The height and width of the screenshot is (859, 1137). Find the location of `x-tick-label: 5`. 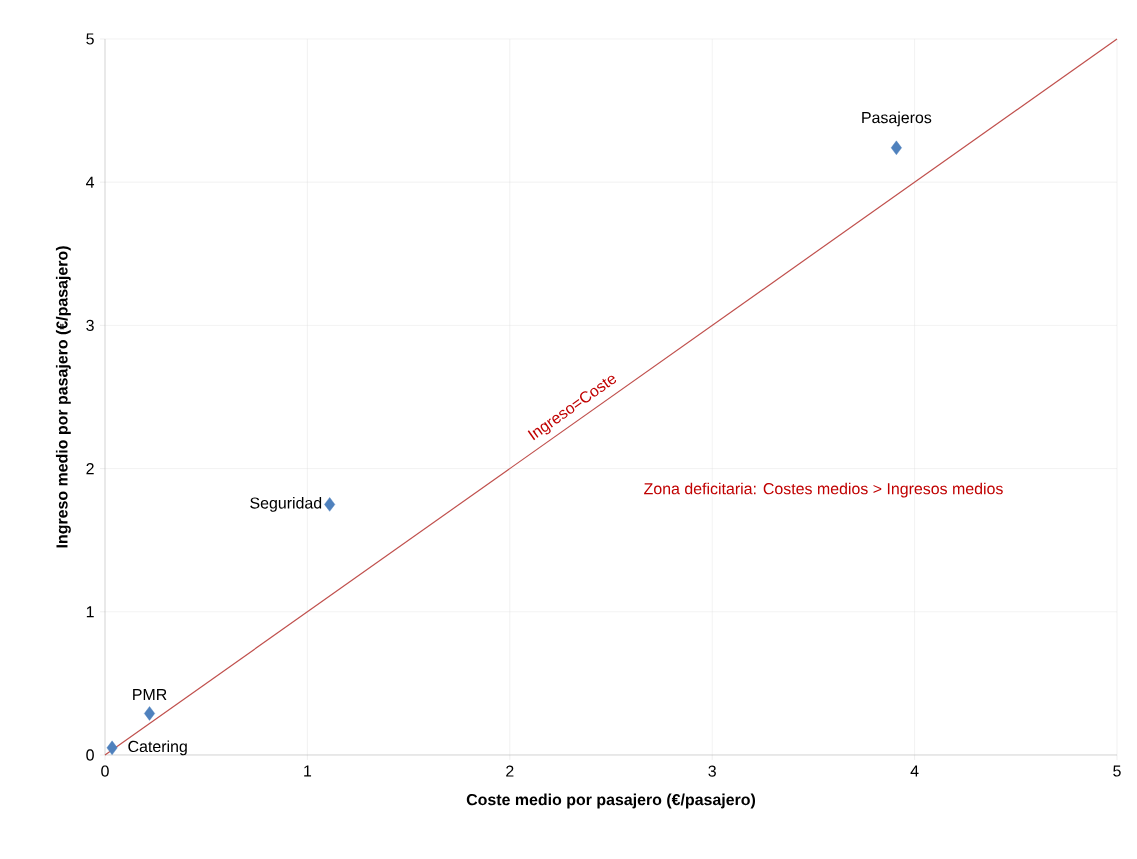

x-tick-label: 5 is located at coordinates (1117, 771).